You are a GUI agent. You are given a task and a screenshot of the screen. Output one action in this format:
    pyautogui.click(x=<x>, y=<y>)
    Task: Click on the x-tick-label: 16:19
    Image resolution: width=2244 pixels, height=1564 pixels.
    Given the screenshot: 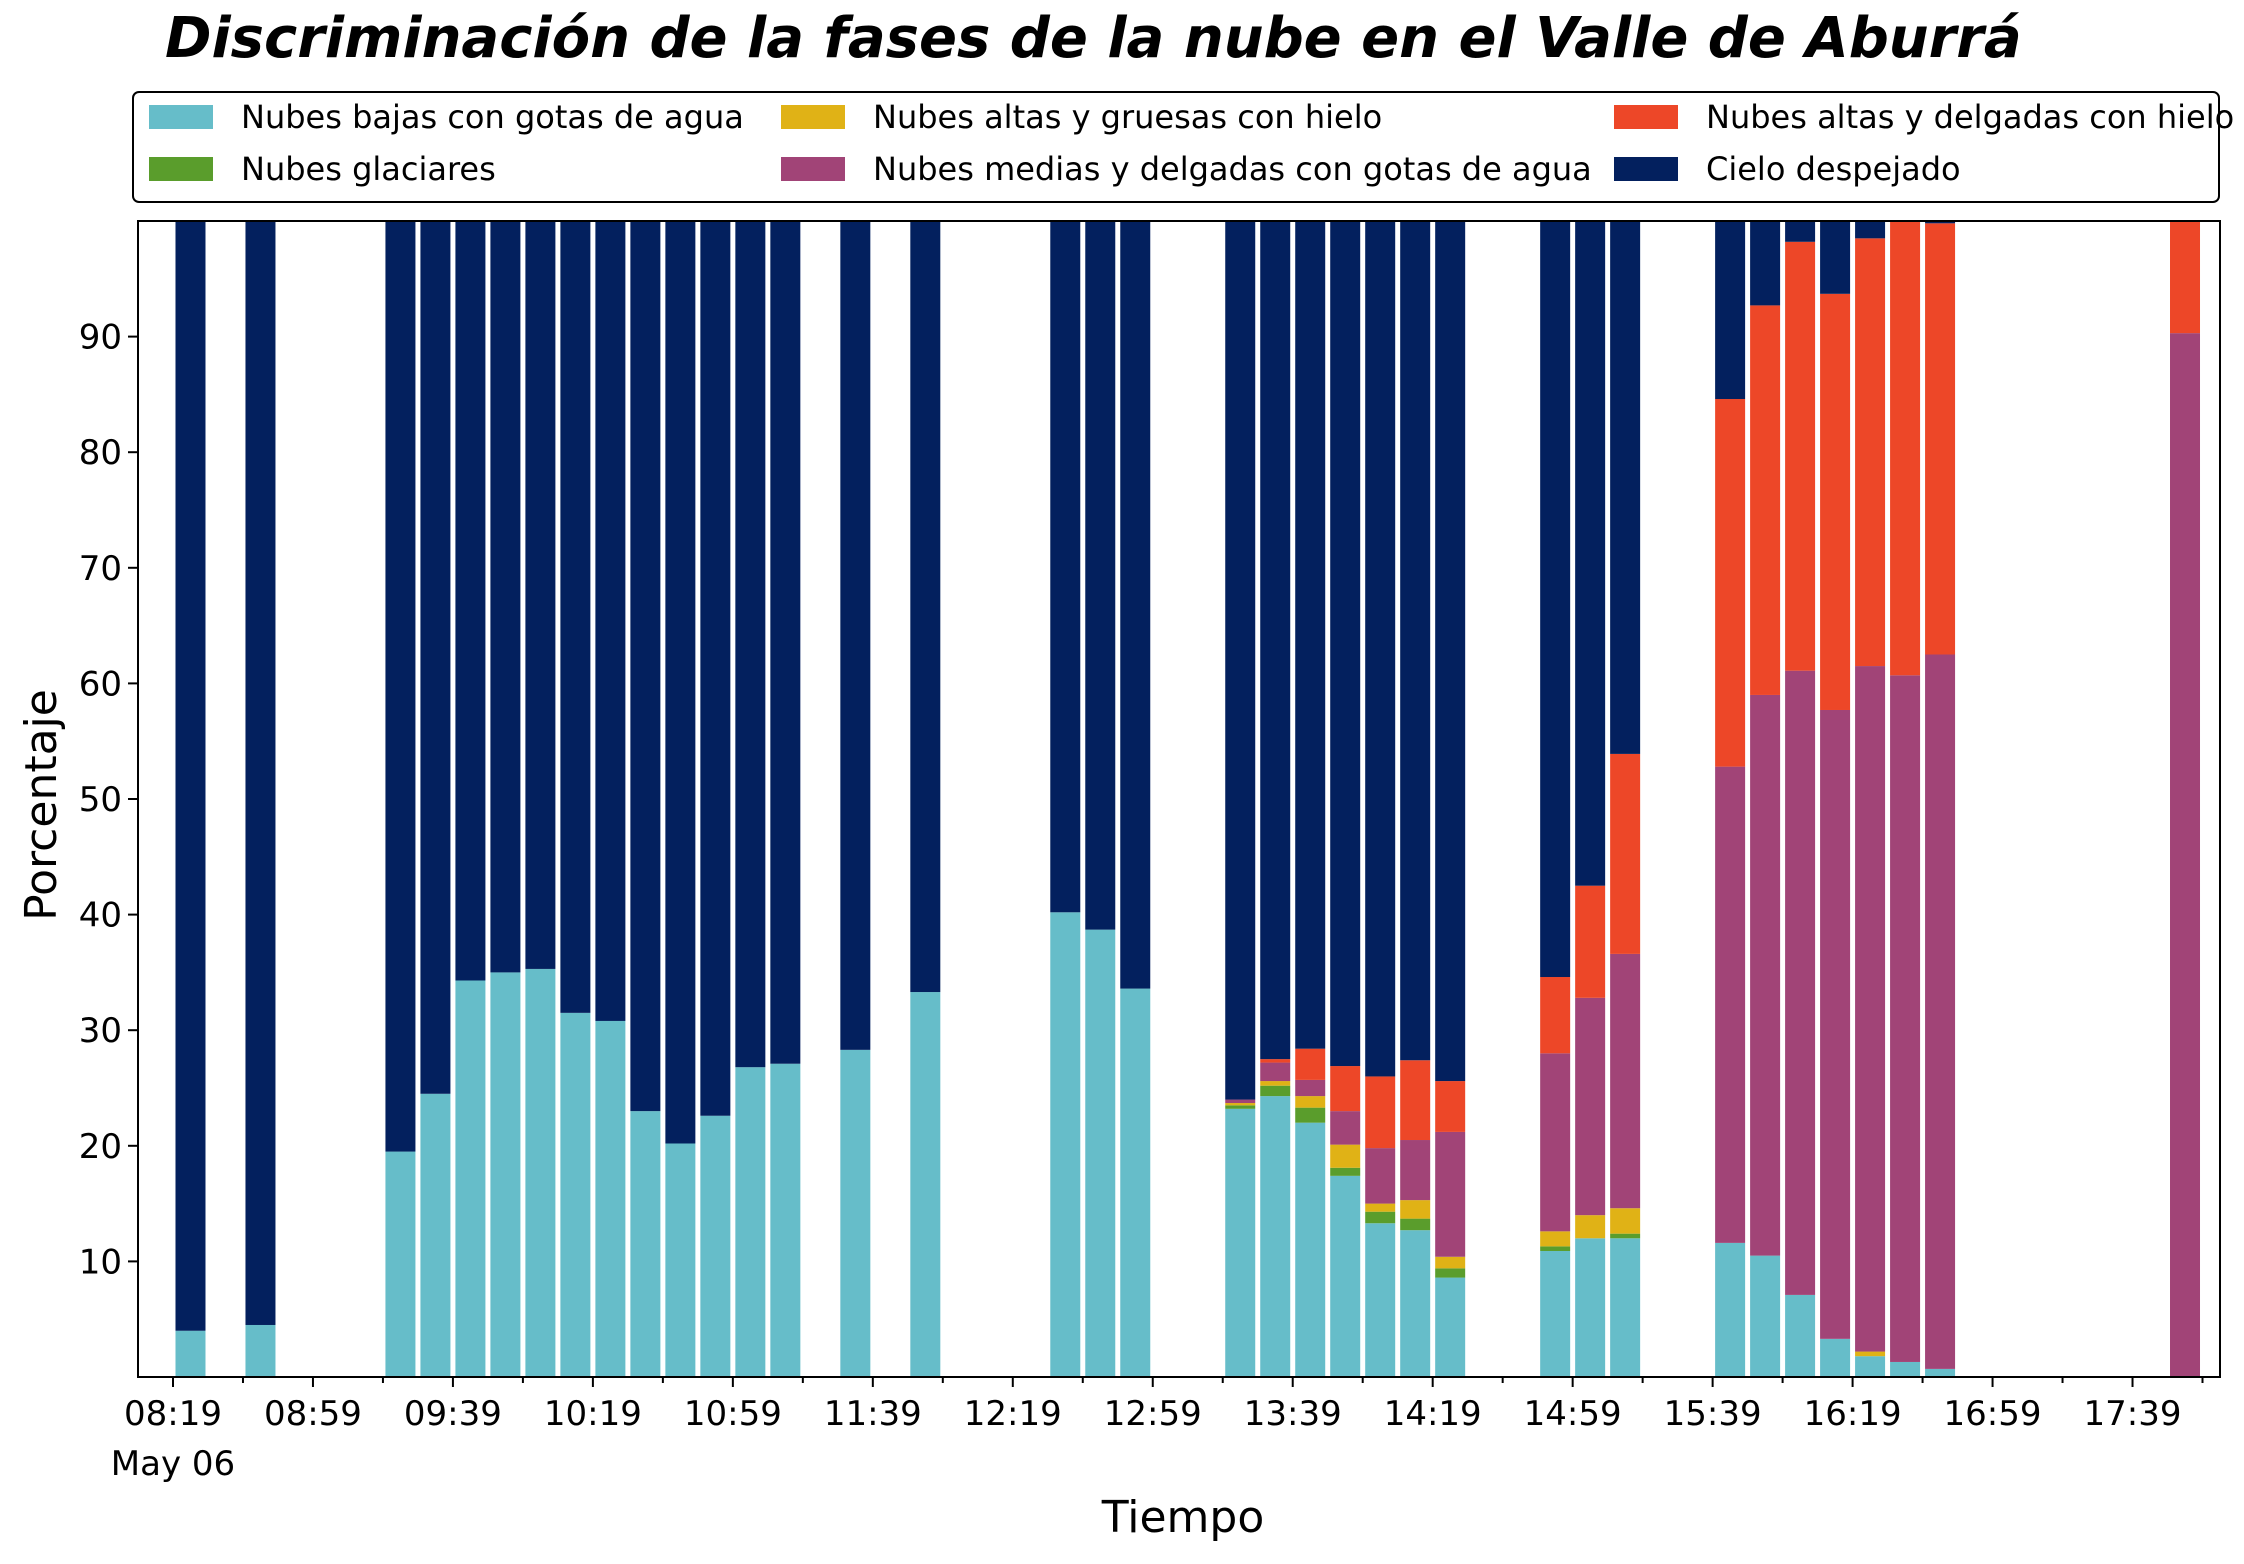 What is the action you would take?
    pyautogui.click(x=1853, y=1414)
    